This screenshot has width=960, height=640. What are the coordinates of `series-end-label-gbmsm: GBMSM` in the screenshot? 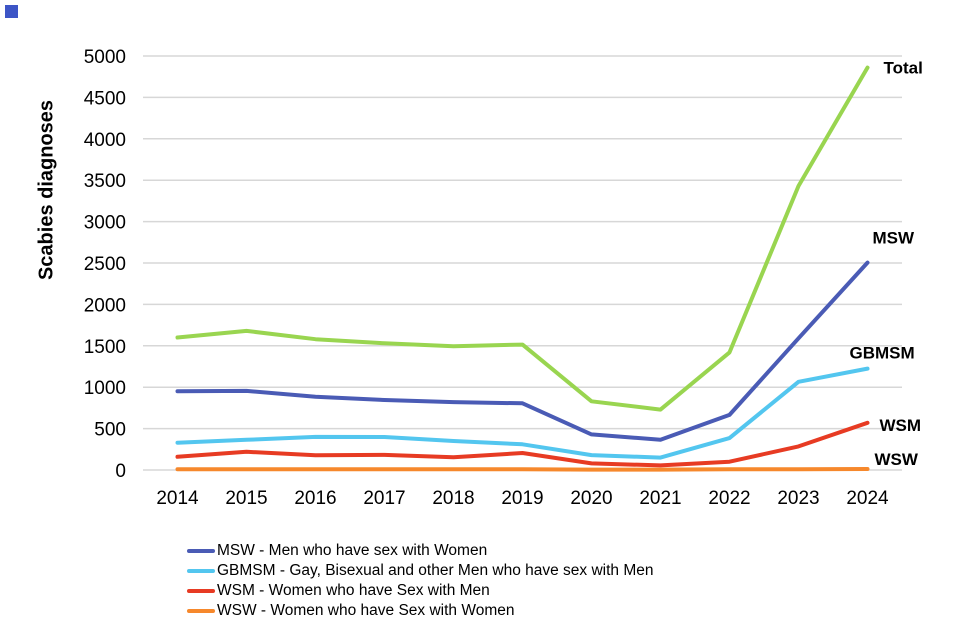 It's located at (882, 353).